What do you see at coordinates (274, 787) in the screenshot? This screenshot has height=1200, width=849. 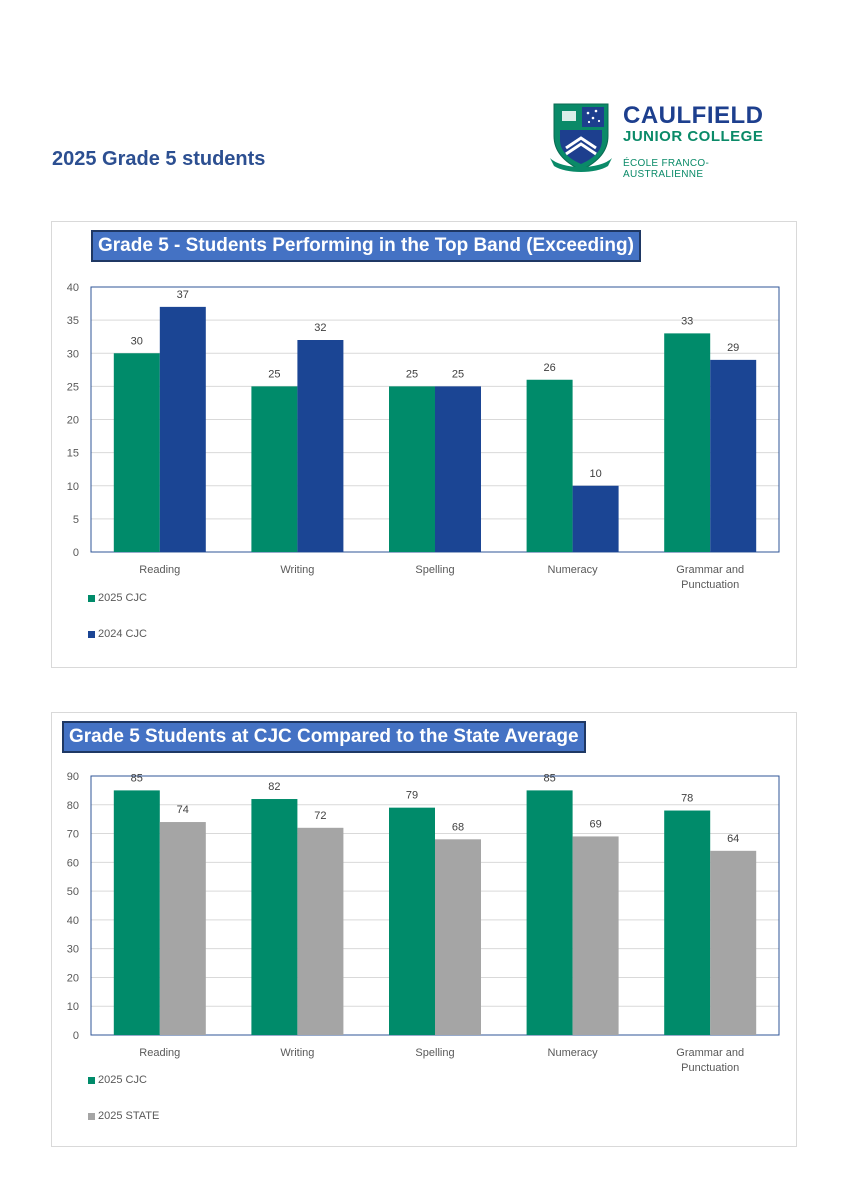 I see `data-label: 82` at bounding box center [274, 787].